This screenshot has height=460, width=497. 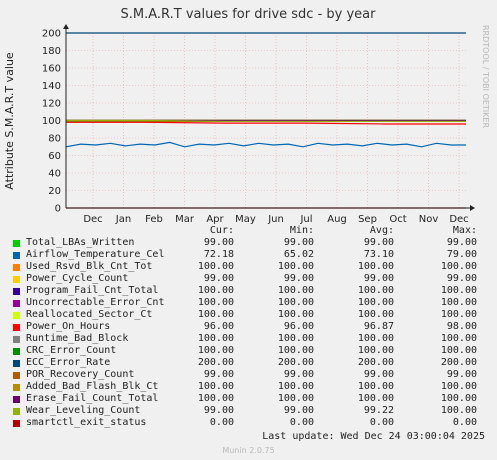 I want to click on last-update: Last update: Wed Dec 24 03:00:04 2025, so click(x=373, y=436).